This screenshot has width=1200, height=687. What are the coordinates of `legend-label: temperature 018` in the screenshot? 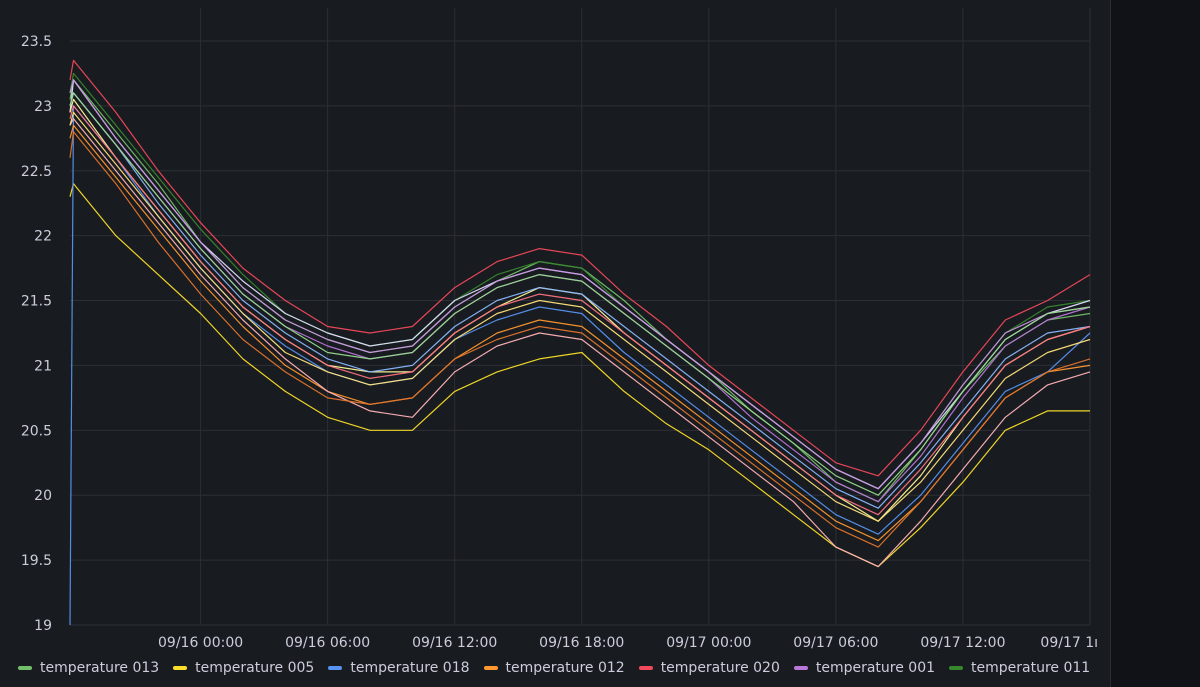 It's located at (410, 668).